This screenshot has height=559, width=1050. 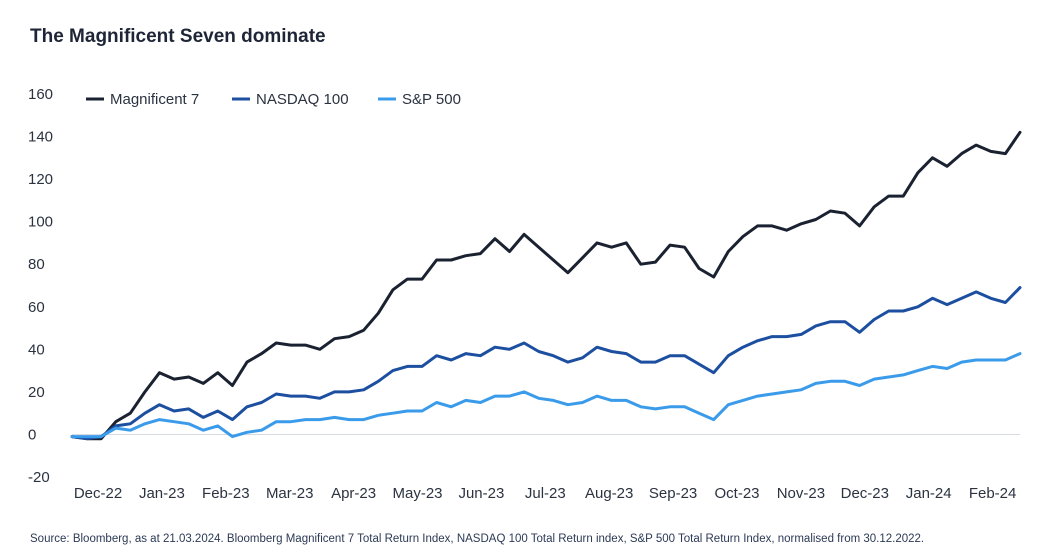 What do you see at coordinates (865, 493) in the screenshot?
I see `x-tick-label: Dec-23` at bounding box center [865, 493].